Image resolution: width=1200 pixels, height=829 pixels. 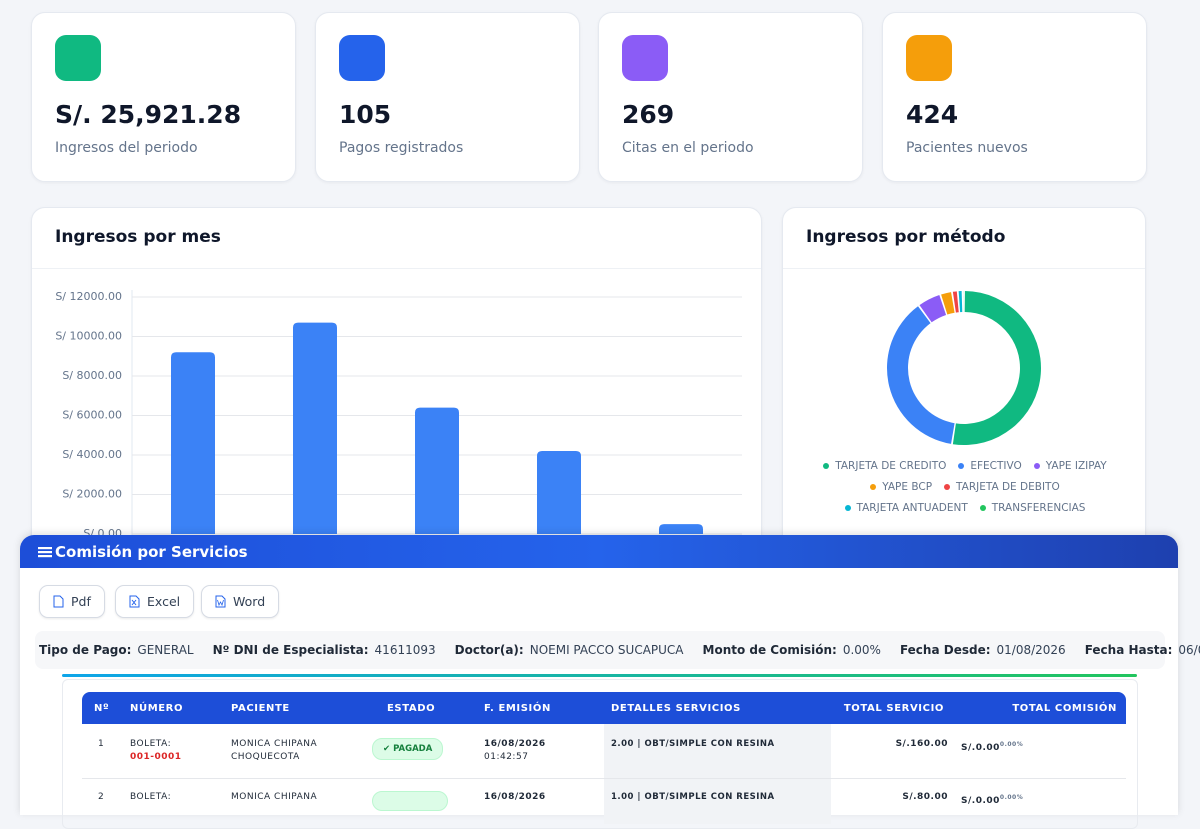 What do you see at coordinates (770, 650) in the screenshot?
I see `filter-label: Monto de Comisión:` at bounding box center [770, 650].